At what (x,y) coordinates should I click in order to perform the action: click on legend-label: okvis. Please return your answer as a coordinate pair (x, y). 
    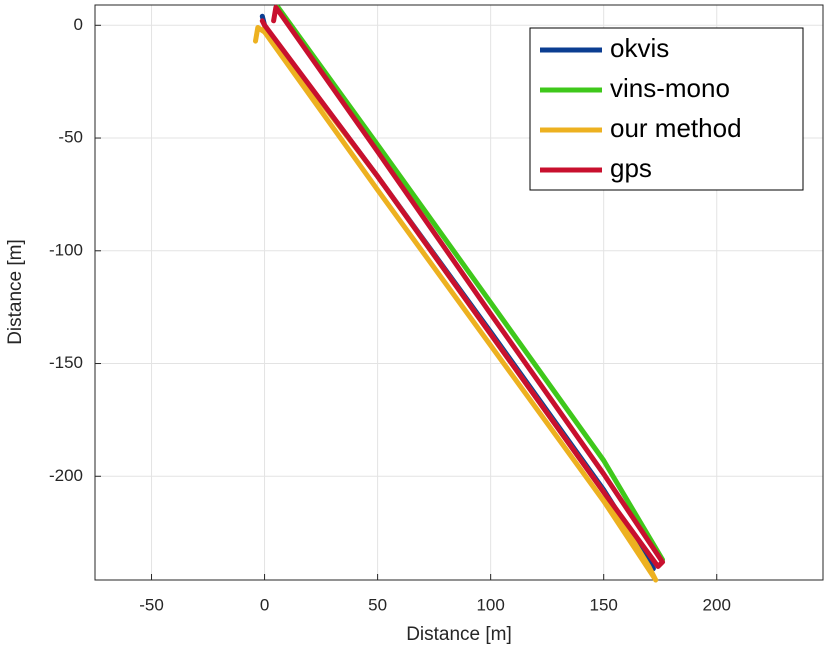
    Looking at the image, I should click on (639, 48).